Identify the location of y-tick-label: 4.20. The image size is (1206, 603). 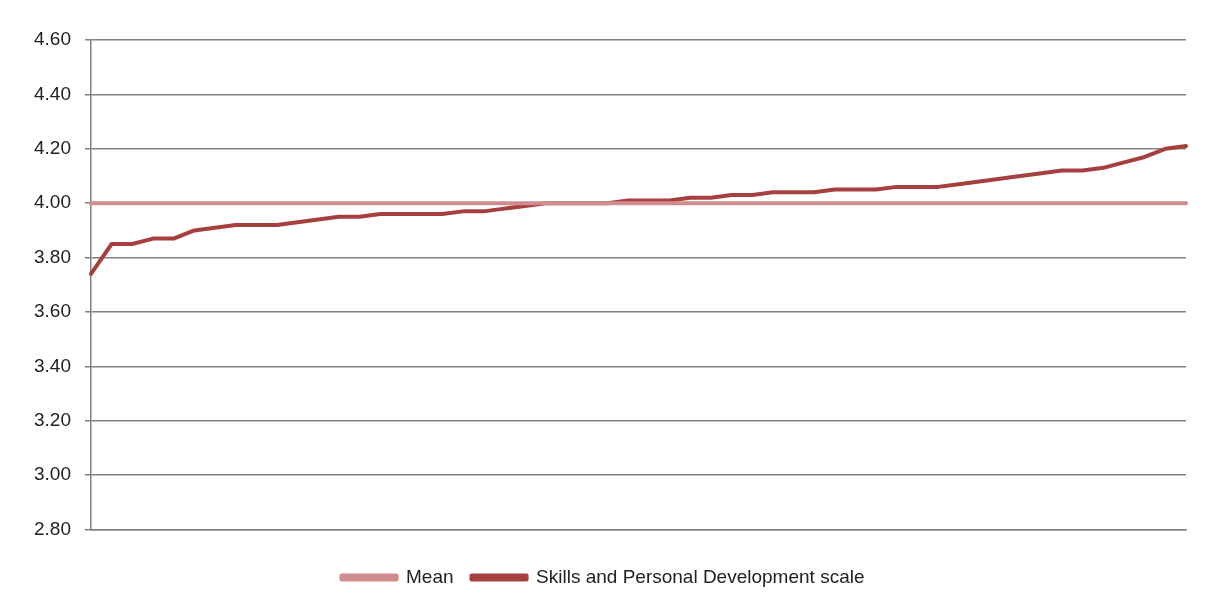
(52, 148).